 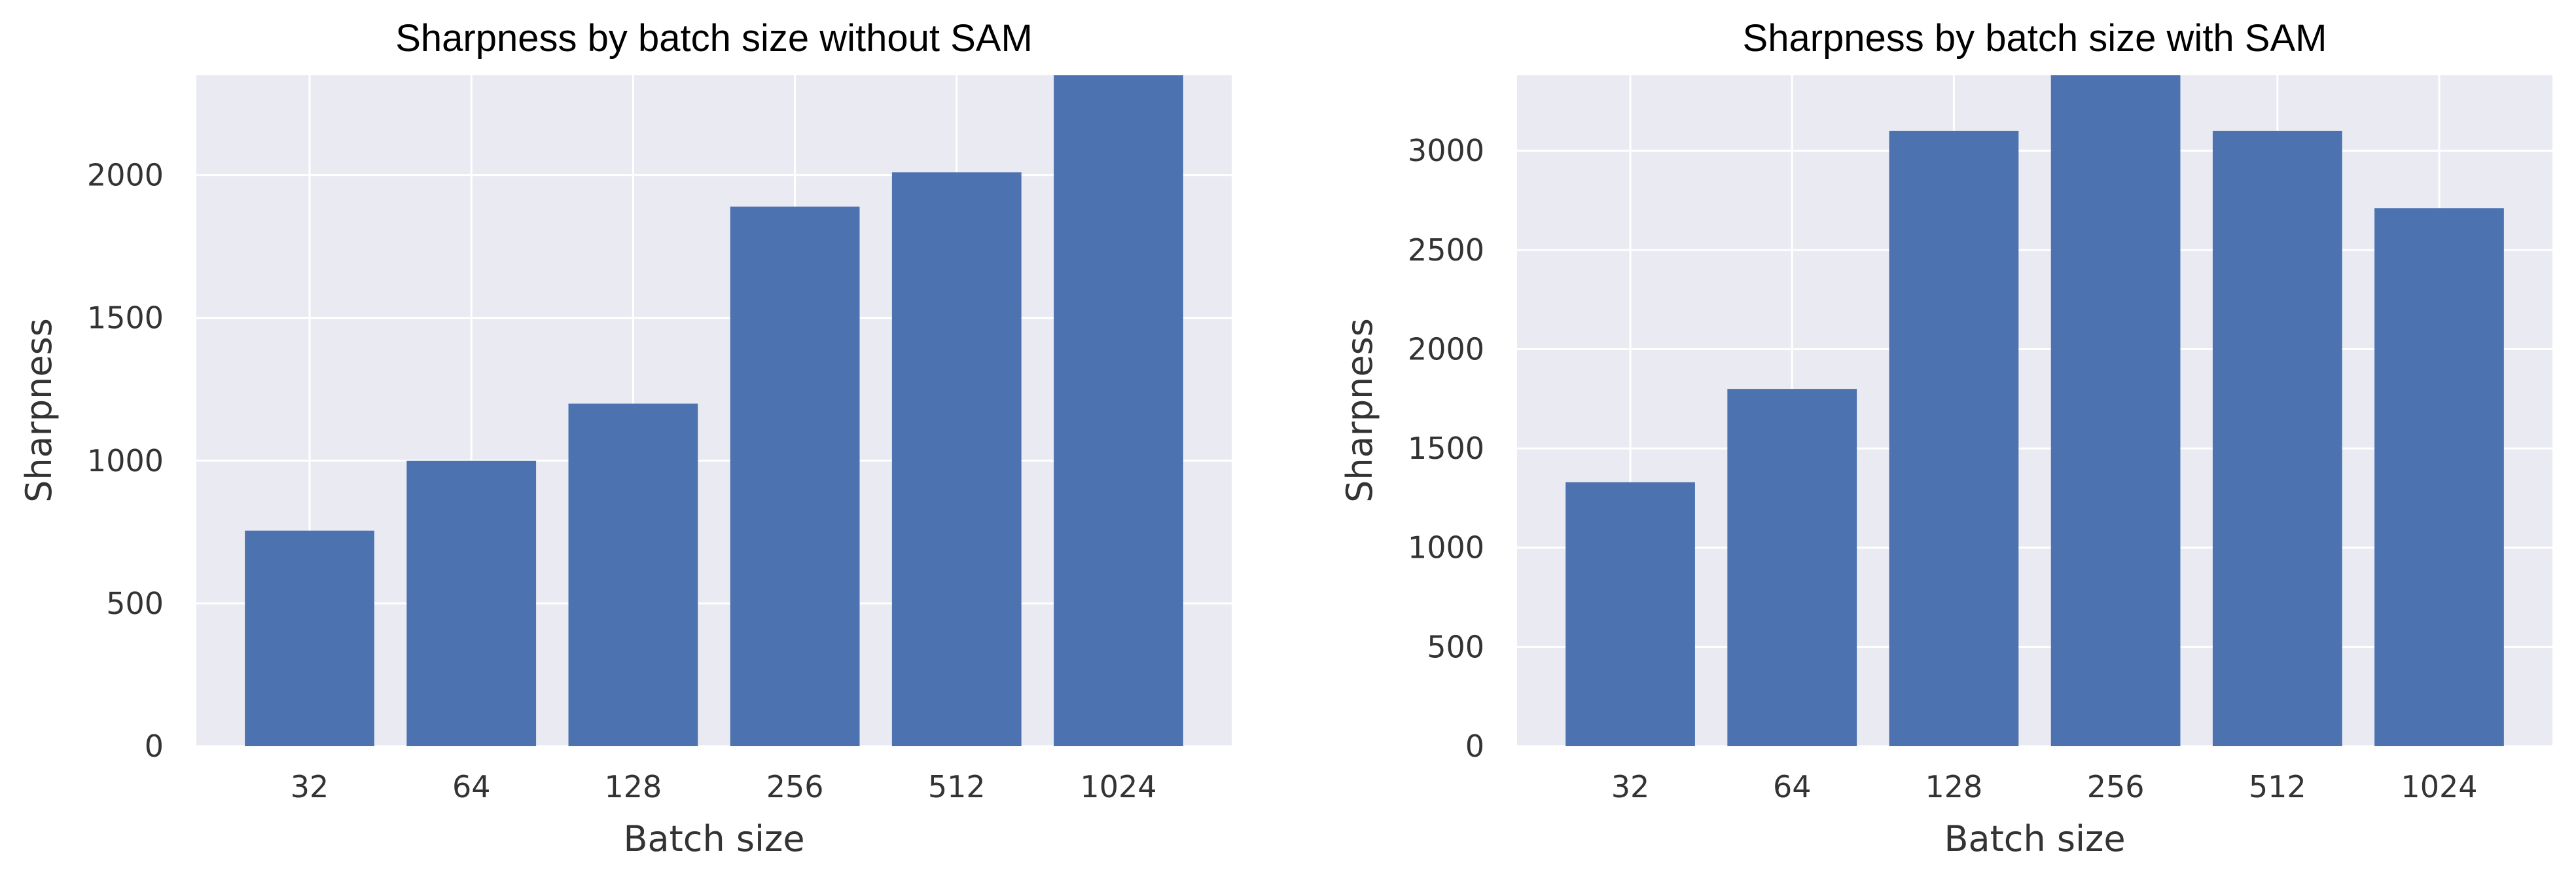 I want to click on y-tick-labels: 0 500 1000 1500 2000 2500 3000, so click(x=1446, y=449).